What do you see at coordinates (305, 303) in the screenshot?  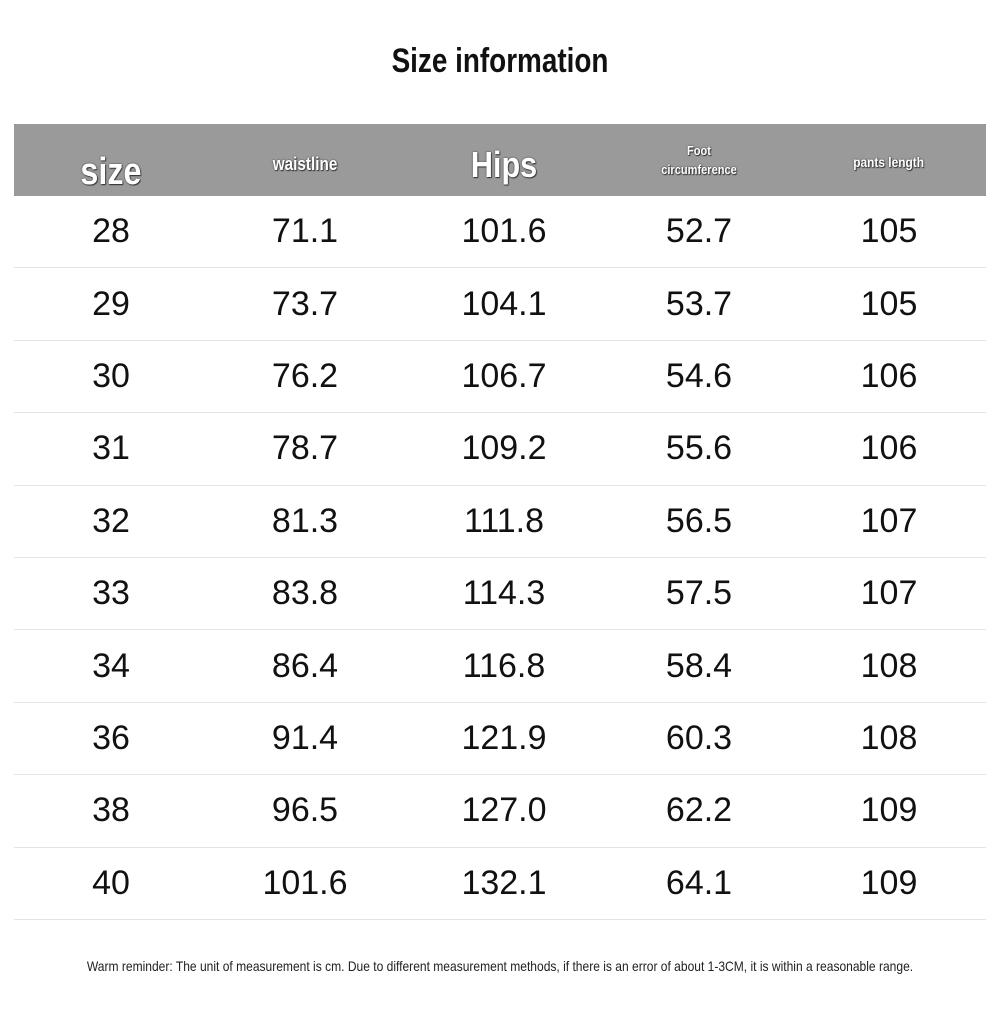 I see `table-cell: 73.7` at bounding box center [305, 303].